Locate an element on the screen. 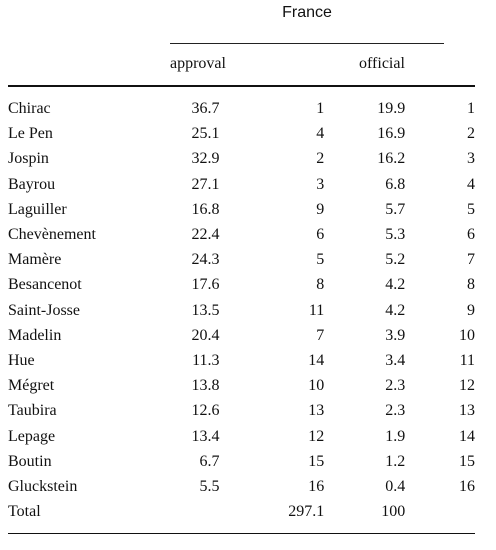 Image resolution: width=496 pixels, height=550 pixels. approval-value: 11.3 is located at coordinates (206, 361).